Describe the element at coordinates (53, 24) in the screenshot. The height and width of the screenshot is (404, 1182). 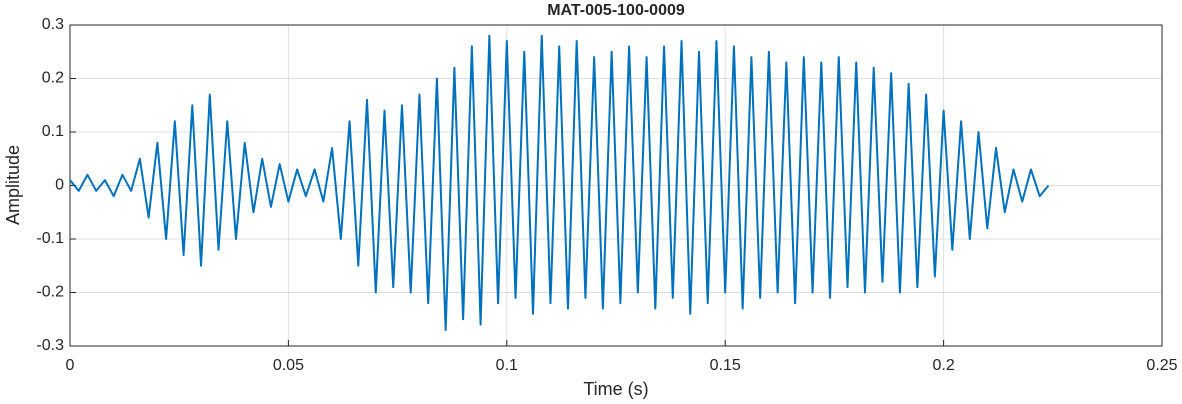
I see `y-tick-label: 0.3` at that location.